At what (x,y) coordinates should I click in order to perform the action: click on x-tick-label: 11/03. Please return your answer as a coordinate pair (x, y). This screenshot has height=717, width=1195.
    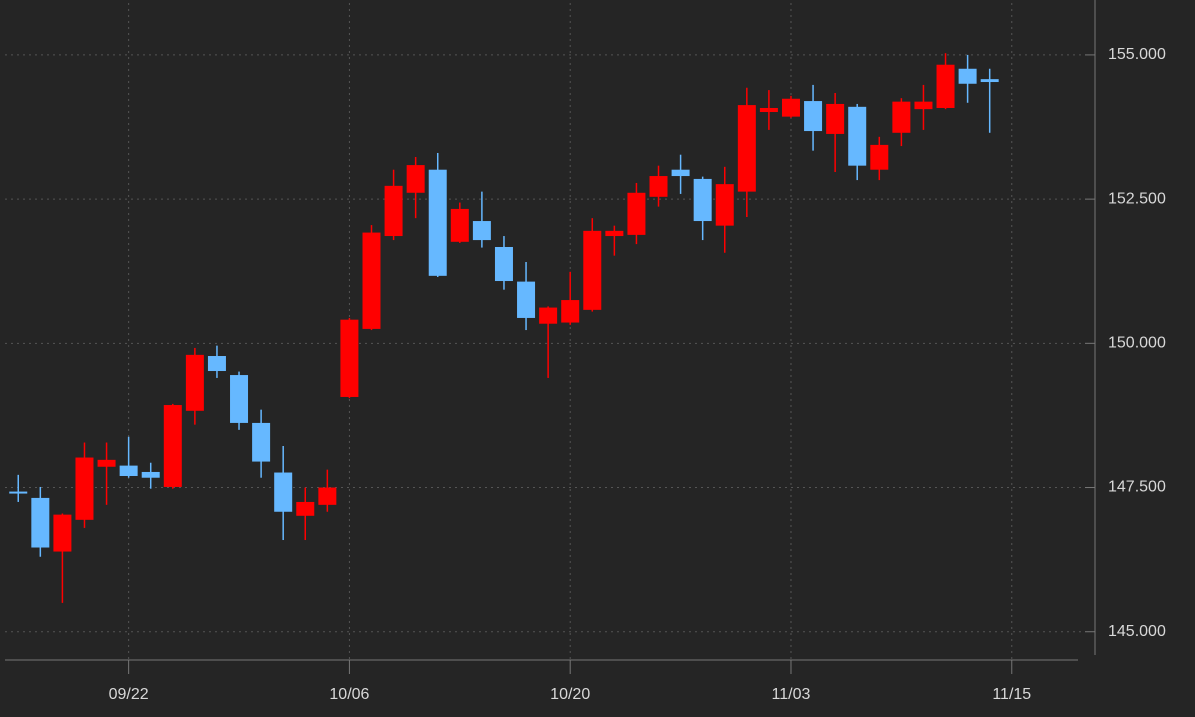
    Looking at the image, I should click on (791, 694).